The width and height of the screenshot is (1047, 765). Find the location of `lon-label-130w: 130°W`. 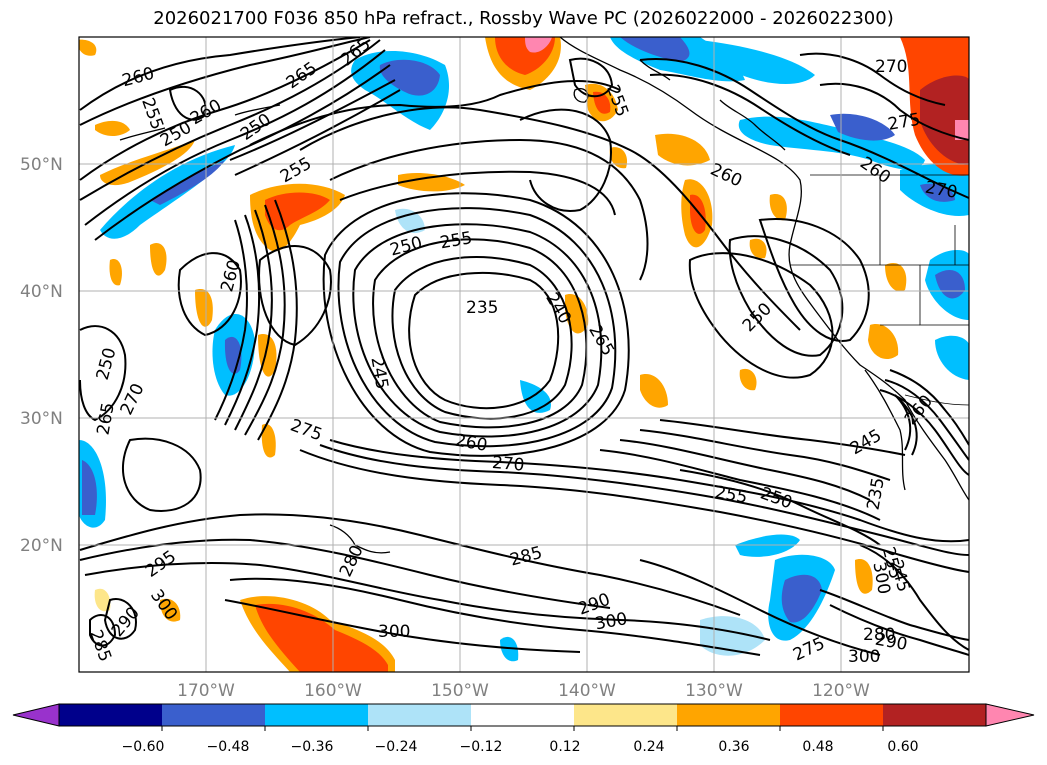

lon-label-130w: 130°W is located at coordinates (714, 691).